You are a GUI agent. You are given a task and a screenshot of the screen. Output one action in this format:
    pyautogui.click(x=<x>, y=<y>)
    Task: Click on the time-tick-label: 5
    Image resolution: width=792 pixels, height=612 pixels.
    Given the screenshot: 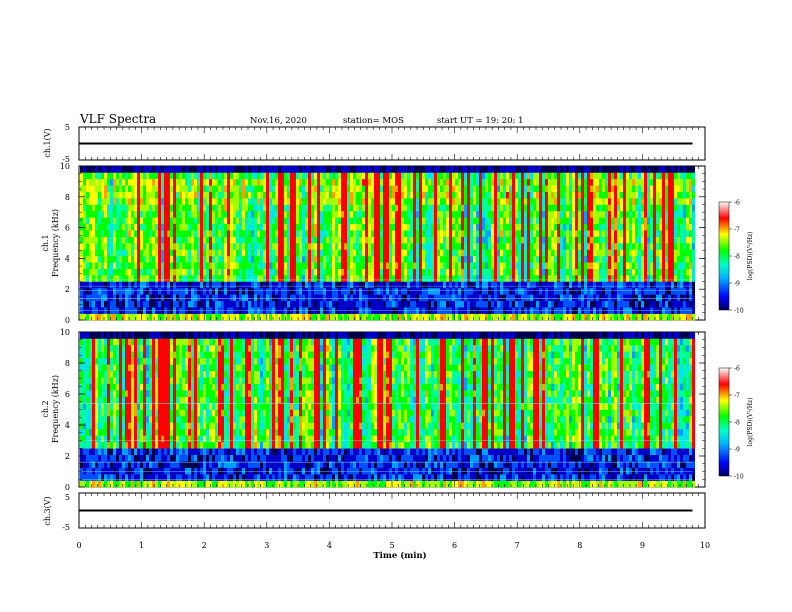 What is the action you would take?
    pyautogui.click(x=391, y=545)
    